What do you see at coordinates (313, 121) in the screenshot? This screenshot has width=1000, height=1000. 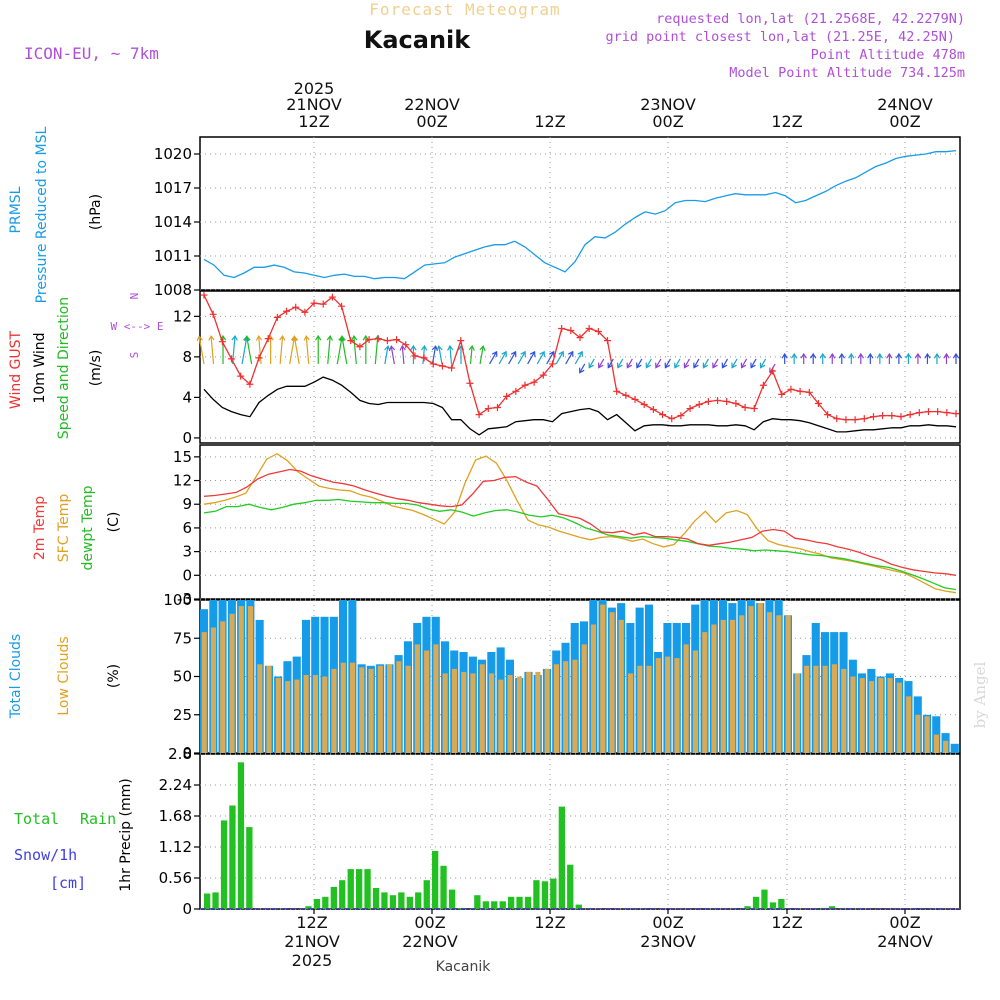 I see `top-hour: 12Z` at bounding box center [313, 121].